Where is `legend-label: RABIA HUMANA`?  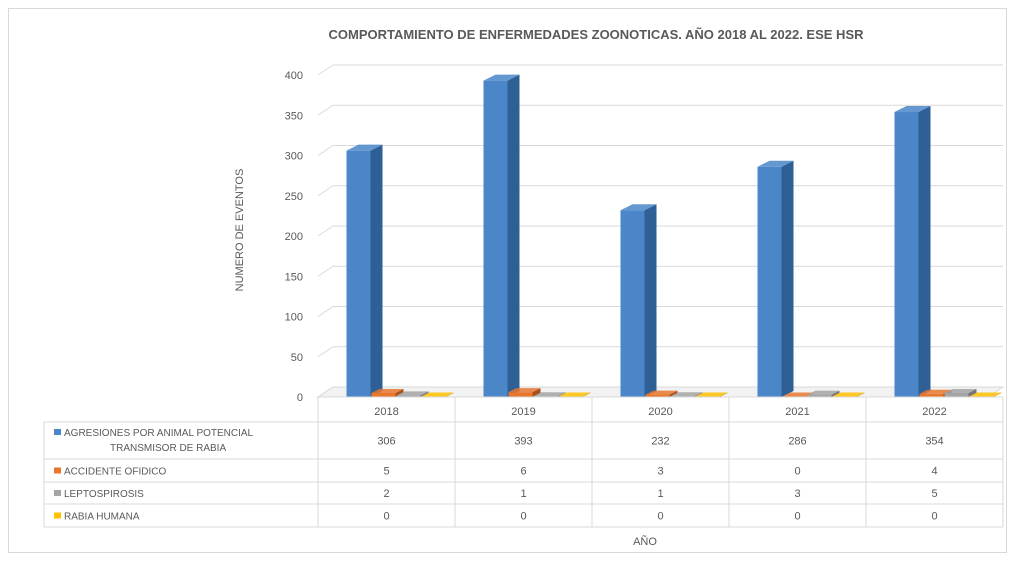 legend-label: RABIA HUMANA is located at coordinates (102, 517).